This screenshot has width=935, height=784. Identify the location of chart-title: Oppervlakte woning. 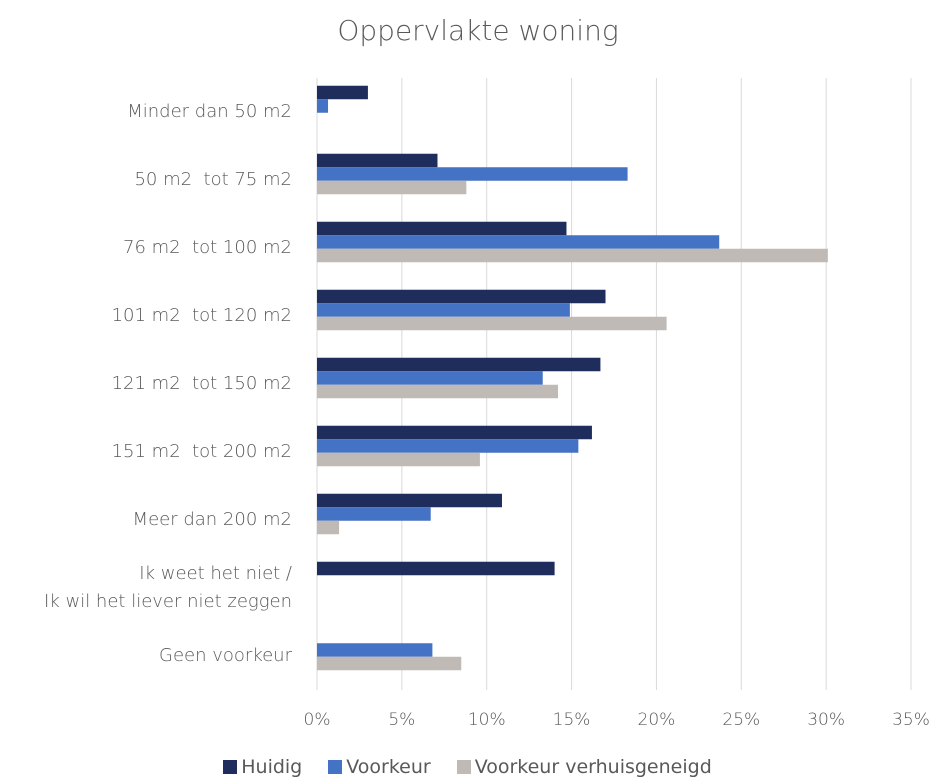
(477, 30).